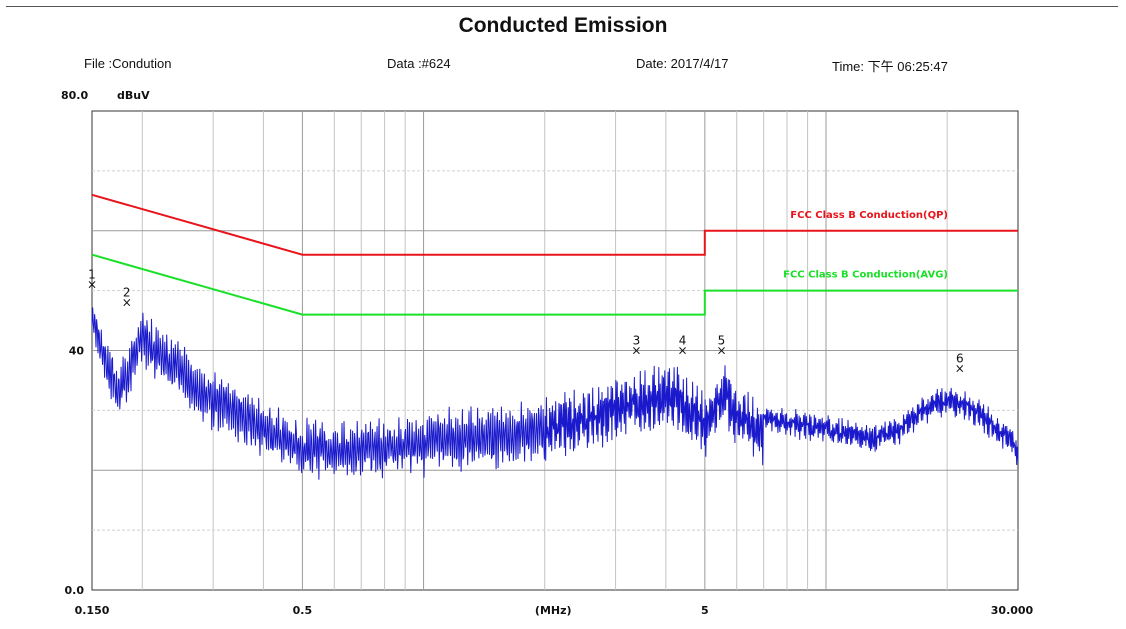  I want to click on marker-number: 4, so click(683, 341).